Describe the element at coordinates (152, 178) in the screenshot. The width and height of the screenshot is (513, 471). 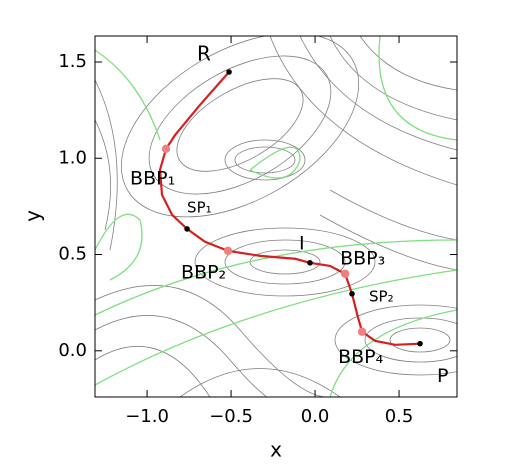
I see `point-label: BBP₁` at that location.